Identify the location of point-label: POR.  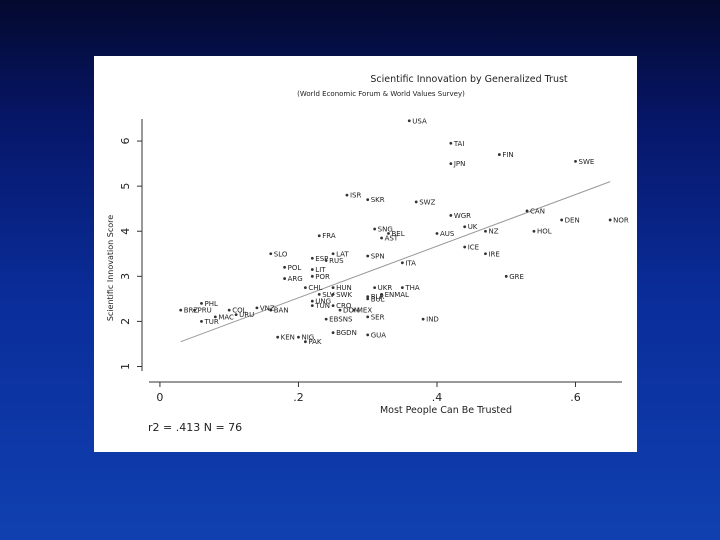
(322, 277).